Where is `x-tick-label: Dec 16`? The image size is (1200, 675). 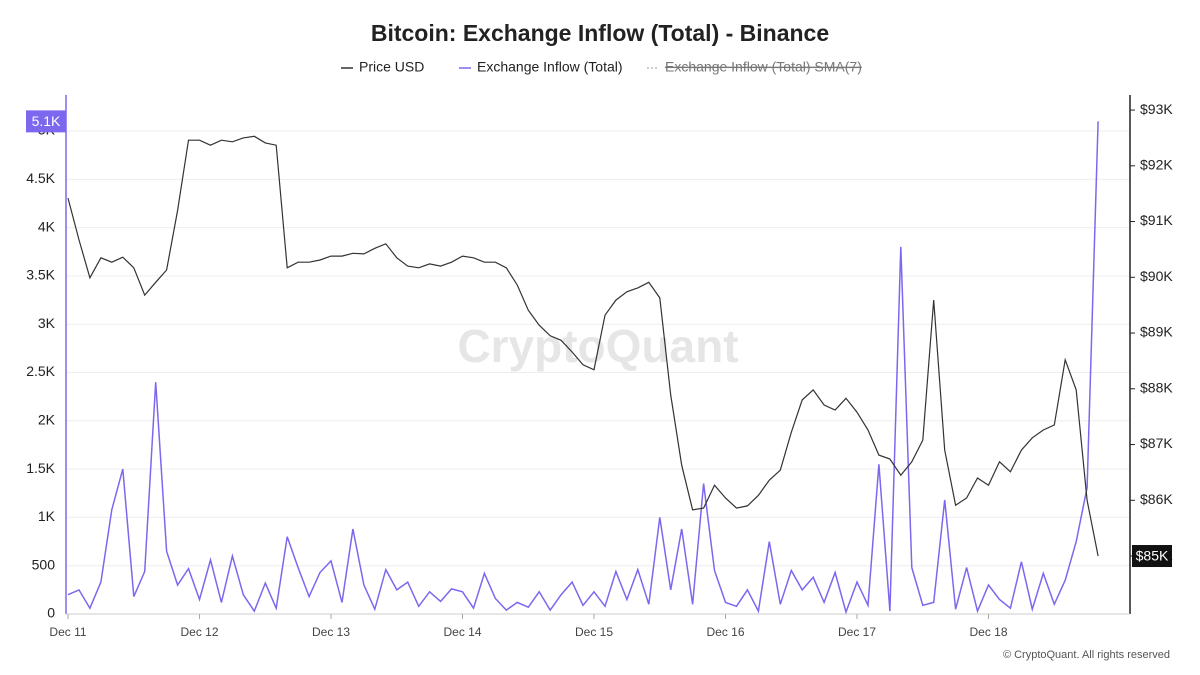 x-tick-label: Dec 16 is located at coordinates (725, 632).